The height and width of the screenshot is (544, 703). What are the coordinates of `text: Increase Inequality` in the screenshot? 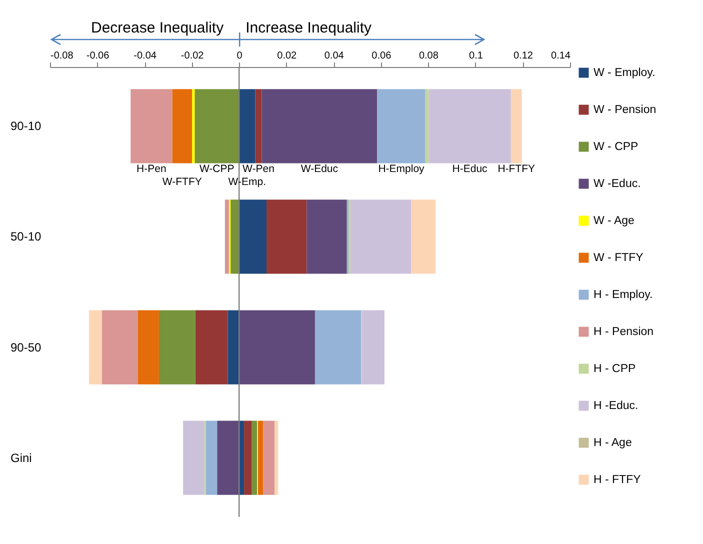 It's located at (309, 28).